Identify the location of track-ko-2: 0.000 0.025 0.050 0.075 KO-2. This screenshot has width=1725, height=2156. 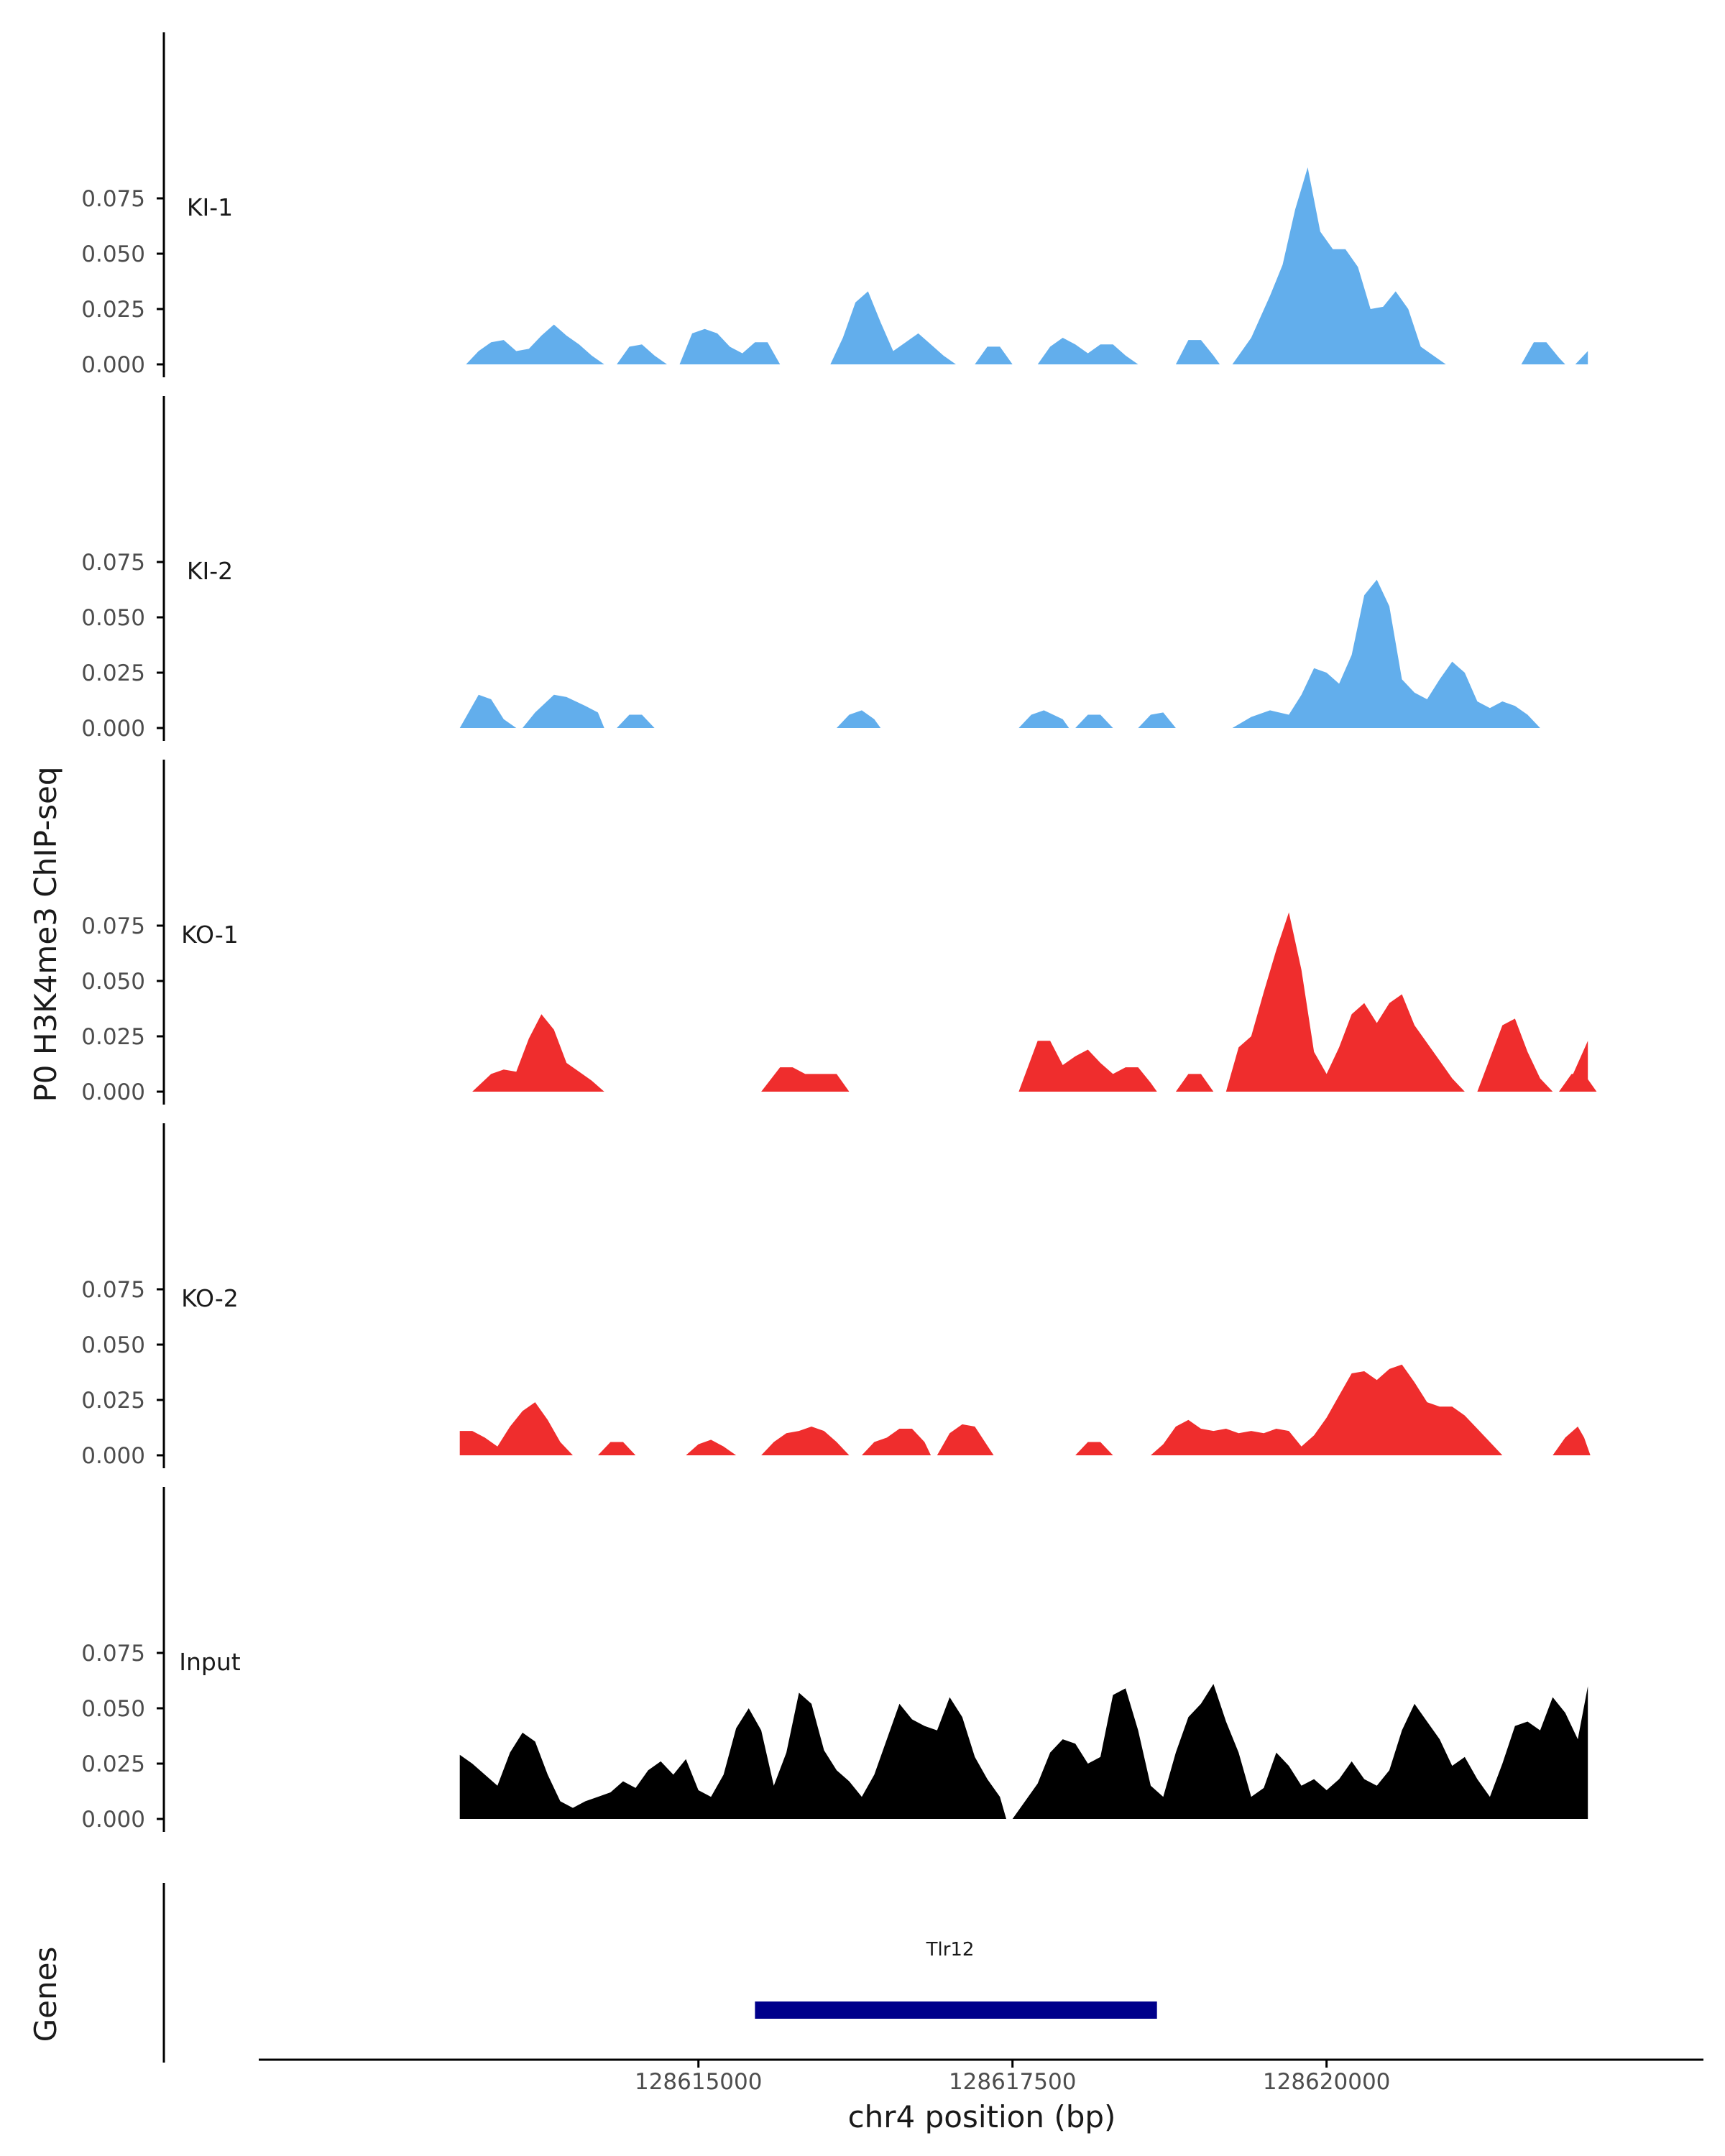
(836, 1296).